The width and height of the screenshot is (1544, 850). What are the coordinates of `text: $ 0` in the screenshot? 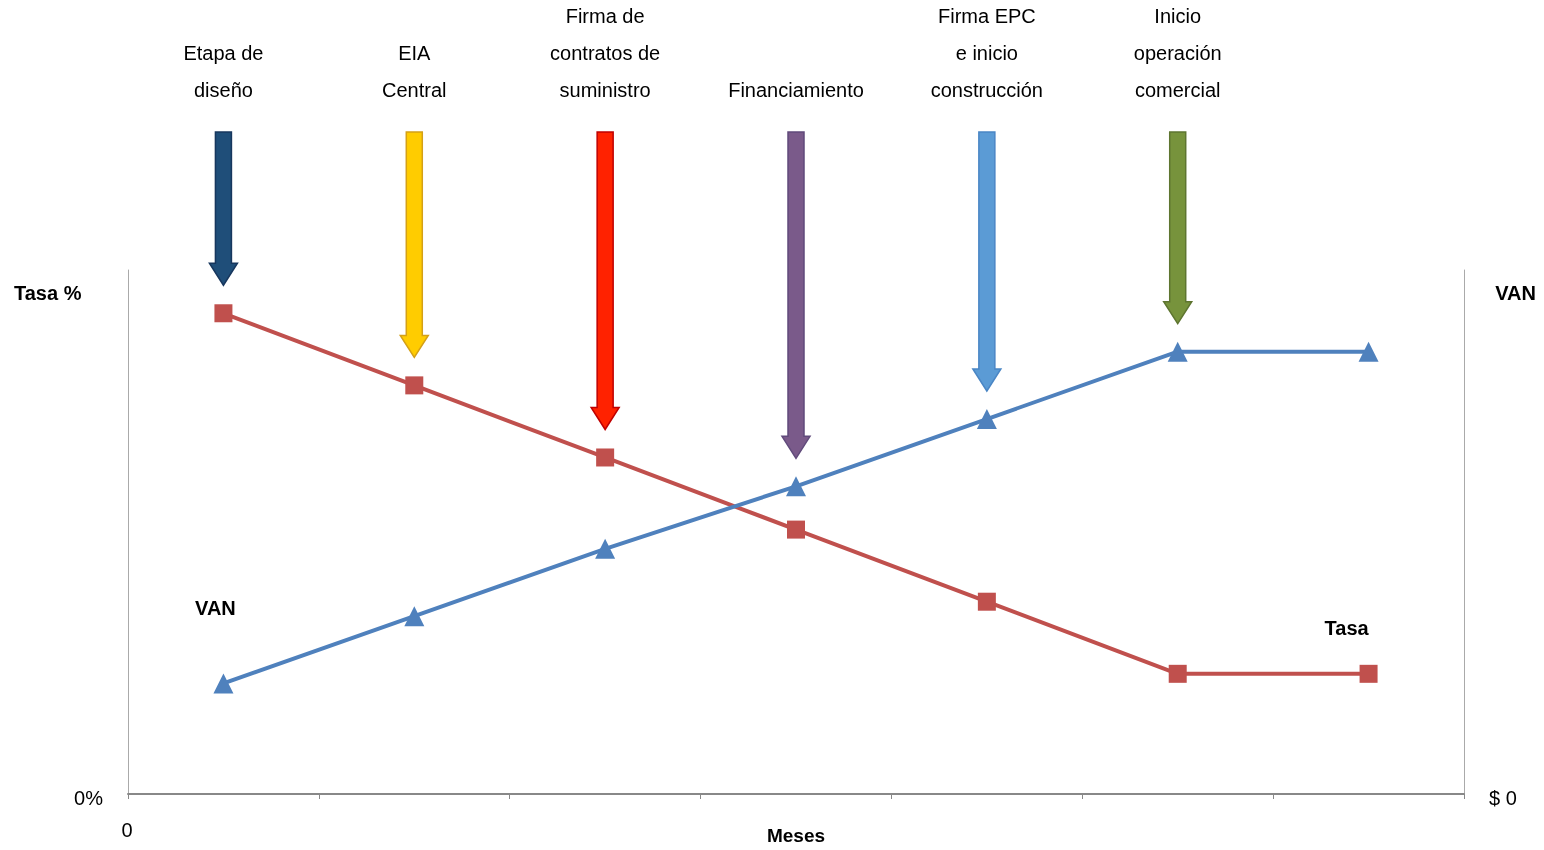 It's located at (1503, 798).